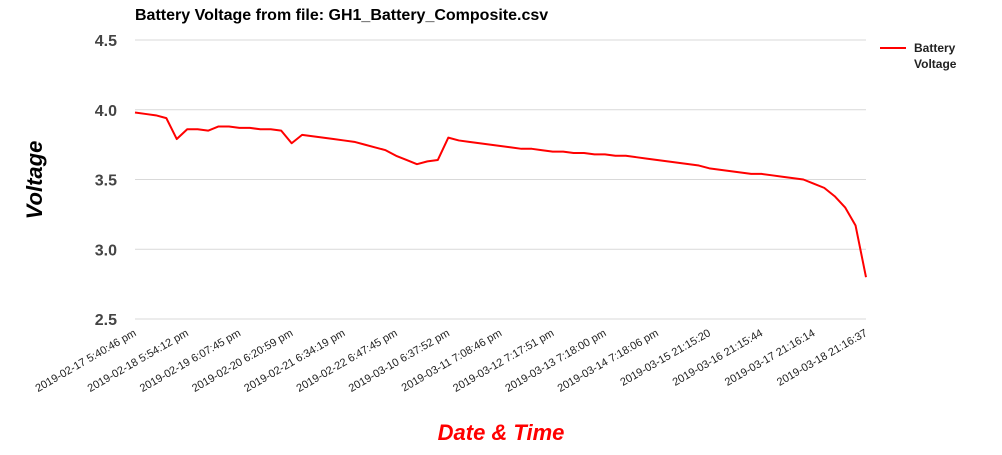  Describe the element at coordinates (106, 111) in the screenshot. I see `y-tick-label: 4.0` at that location.